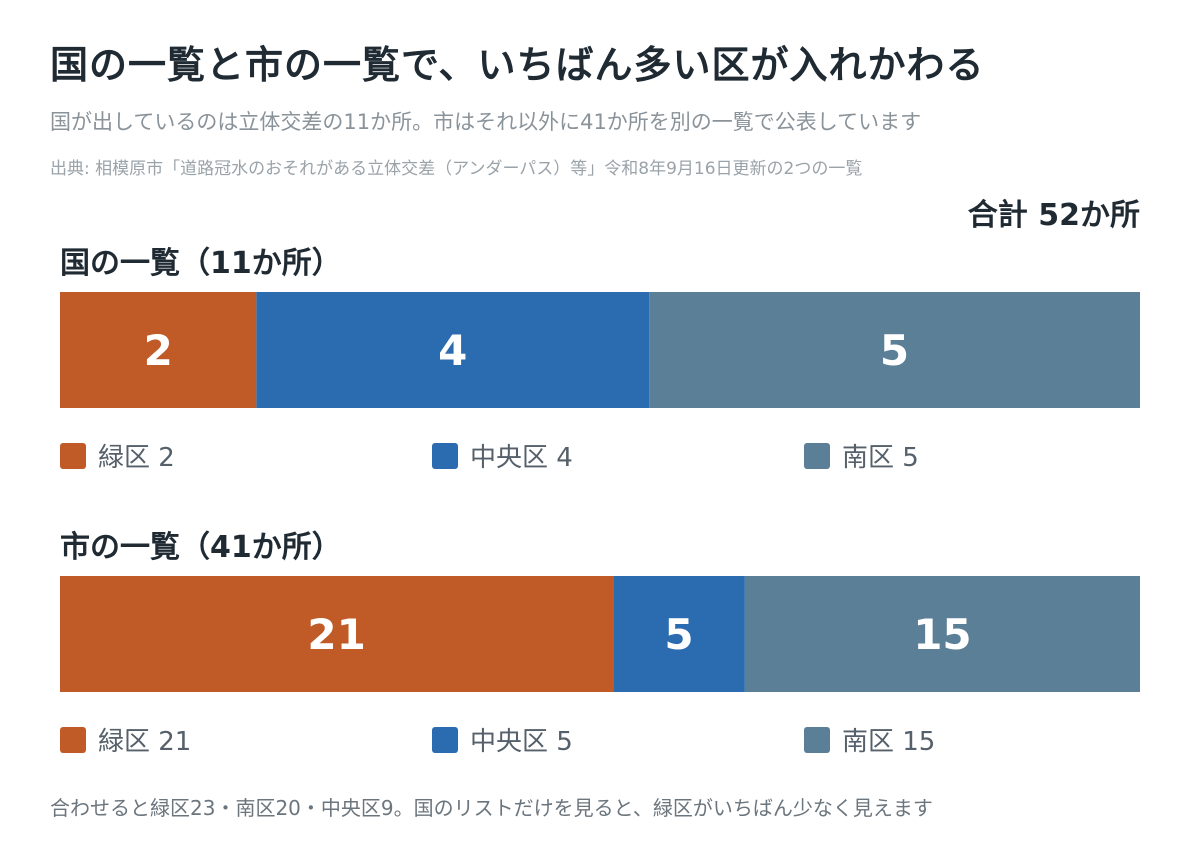 The height and width of the screenshot is (848, 1200). I want to click on national-legend: 緑区 2 中央区 4 南区 5, so click(600, 457).